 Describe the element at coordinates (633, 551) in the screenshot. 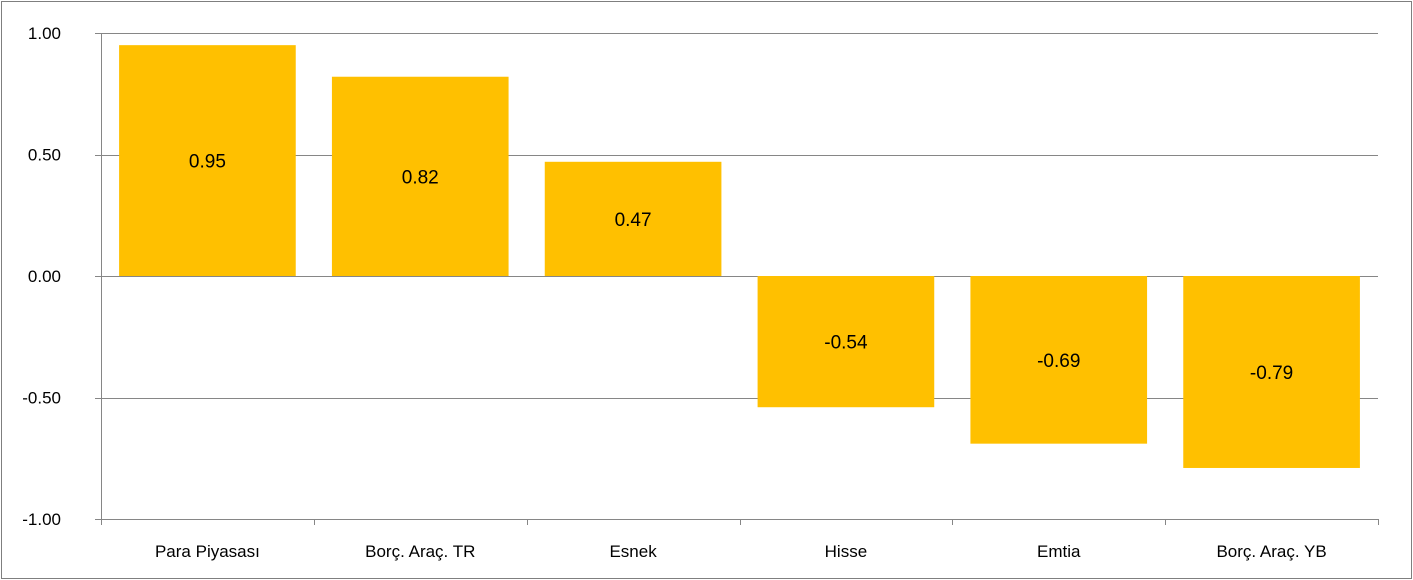

I see `x-category-label: Esnek` at that location.